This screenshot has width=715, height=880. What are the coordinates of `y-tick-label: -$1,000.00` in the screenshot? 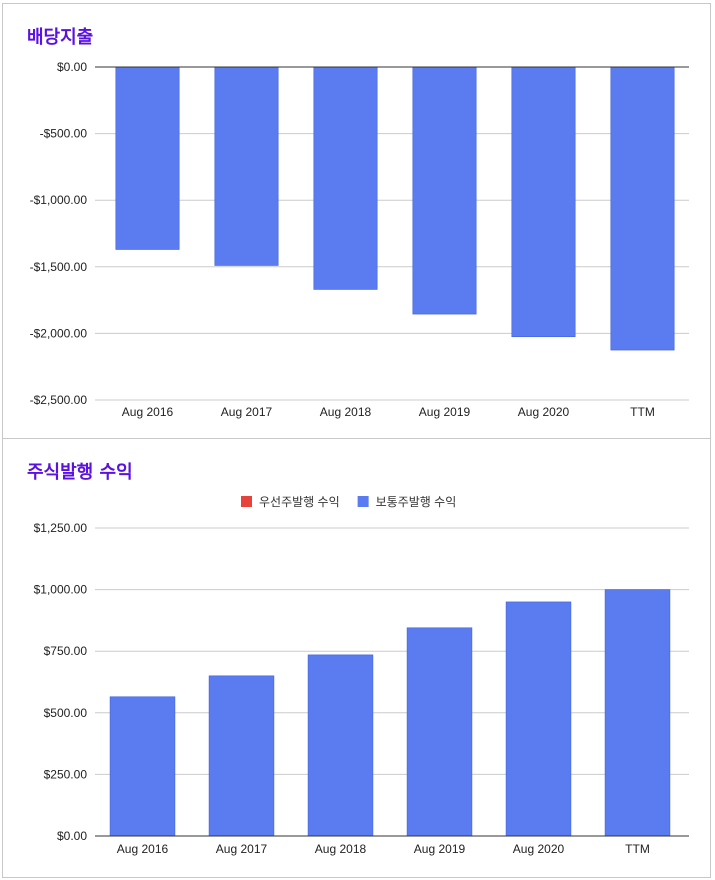 It's located at (59, 200).